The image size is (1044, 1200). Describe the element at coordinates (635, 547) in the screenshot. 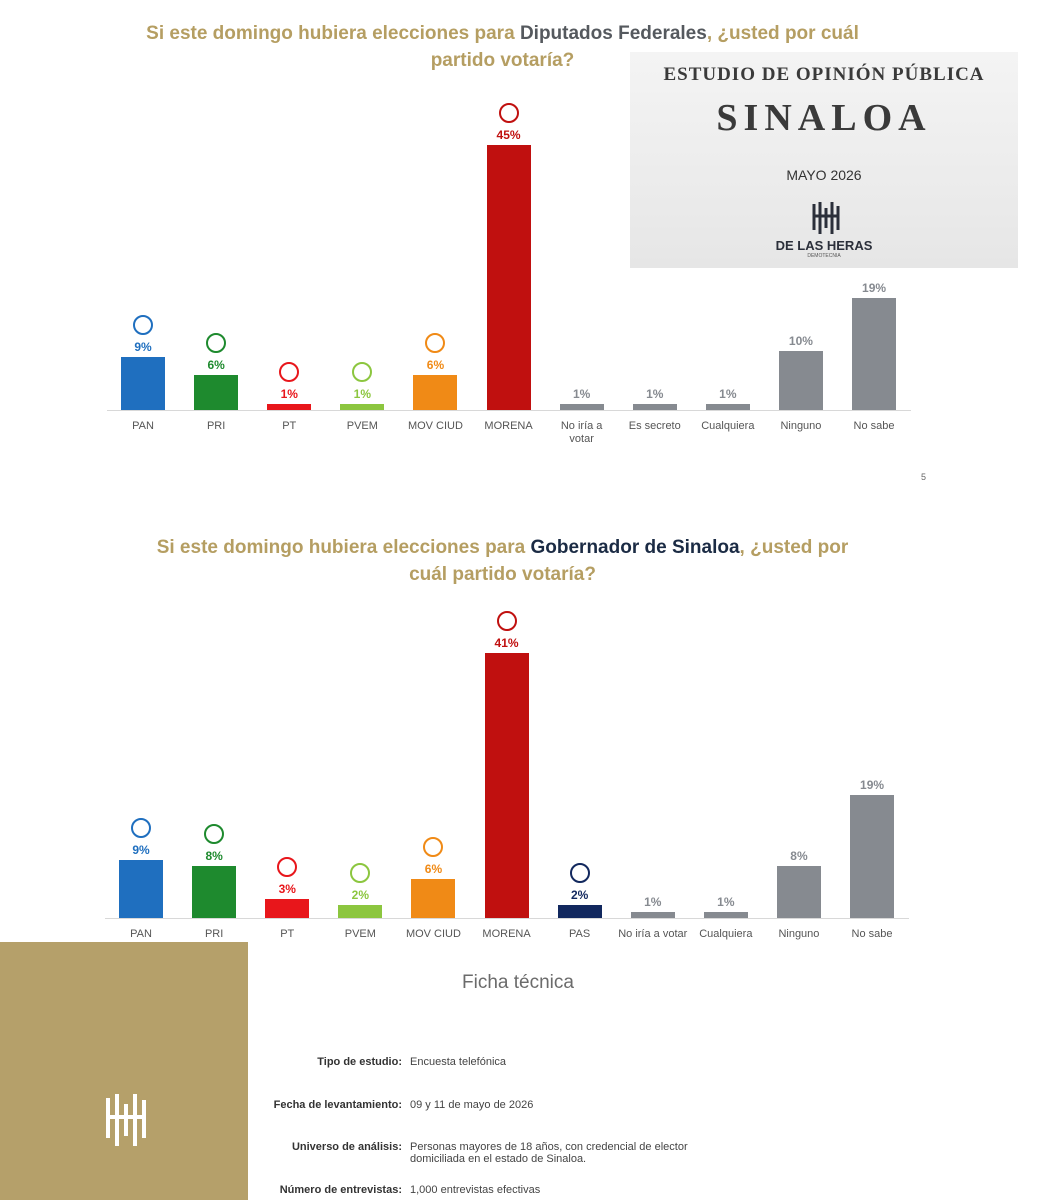

I see `title-highlight: Gobernador de Sinaloa` at that location.